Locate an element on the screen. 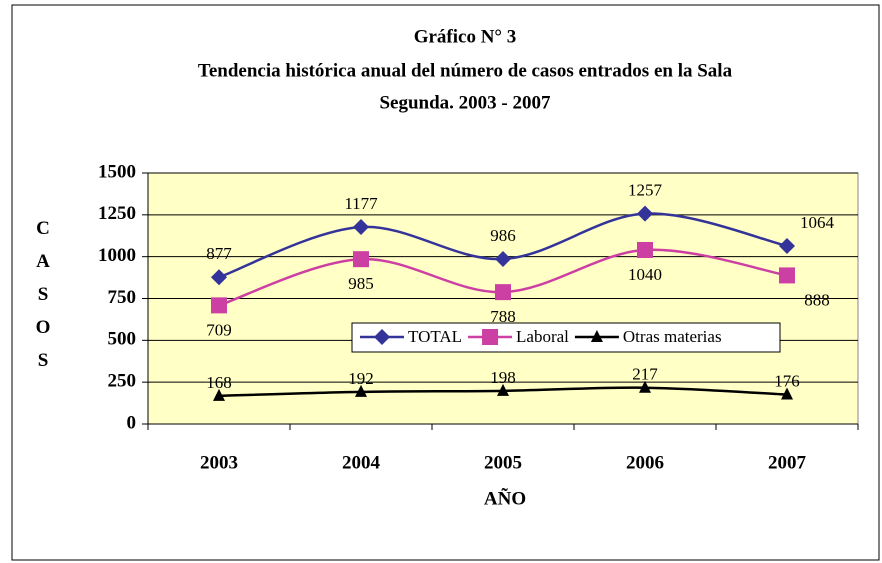 Image resolution: width=882 pixels, height=563 pixels. y-tick-label: 1250 is located at coordinates (117, 213).